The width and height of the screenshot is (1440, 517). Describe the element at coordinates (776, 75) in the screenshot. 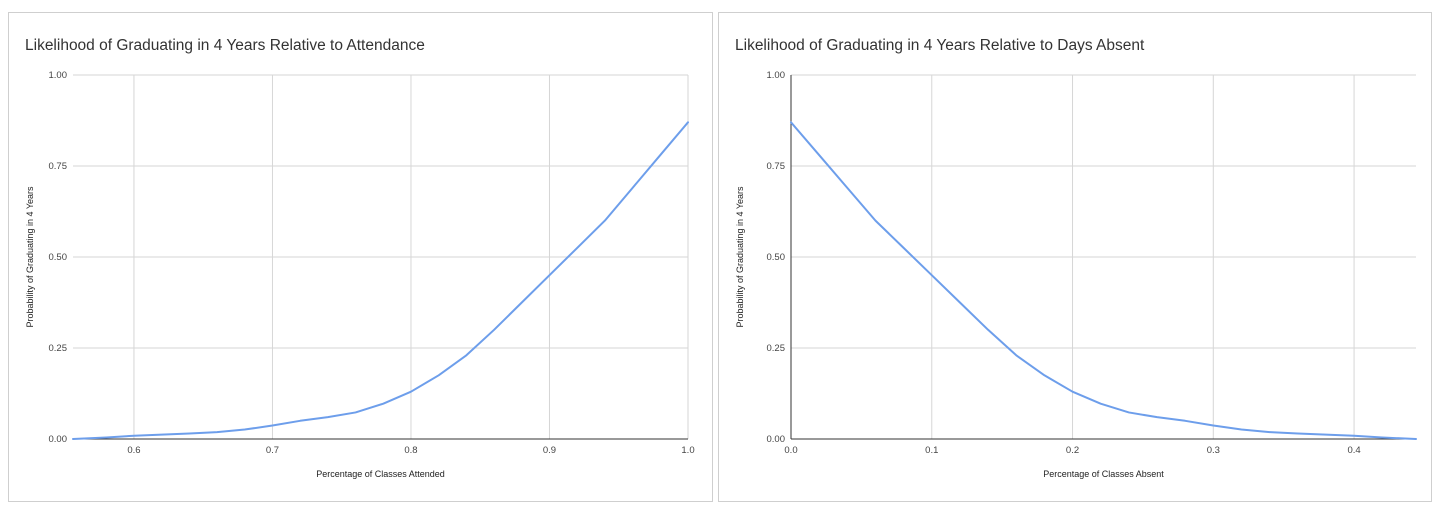

I see `absence-y-tick-label: 1.00` at that location.